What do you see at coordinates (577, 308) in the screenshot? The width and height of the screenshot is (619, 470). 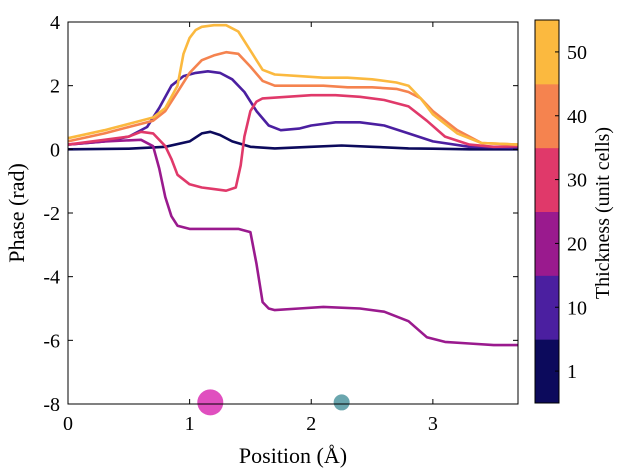 I see `colorbar-tick-label: 10` at bounding box center [577, 308].